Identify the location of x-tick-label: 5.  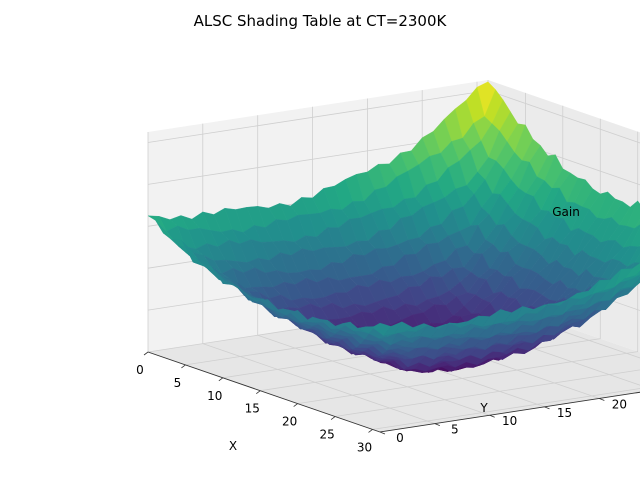
(178, 383).